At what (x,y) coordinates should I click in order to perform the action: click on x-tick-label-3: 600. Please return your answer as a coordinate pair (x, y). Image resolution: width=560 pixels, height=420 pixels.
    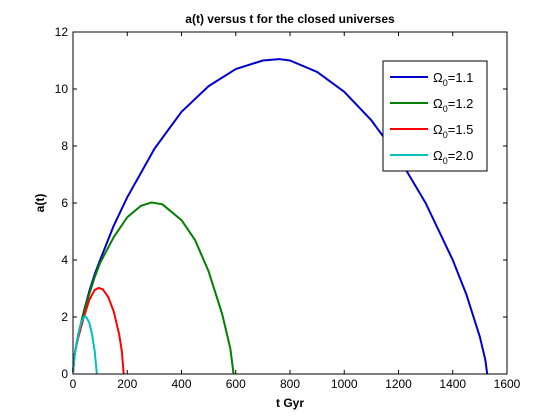
    Looking at the image, I should click on (236, 384).